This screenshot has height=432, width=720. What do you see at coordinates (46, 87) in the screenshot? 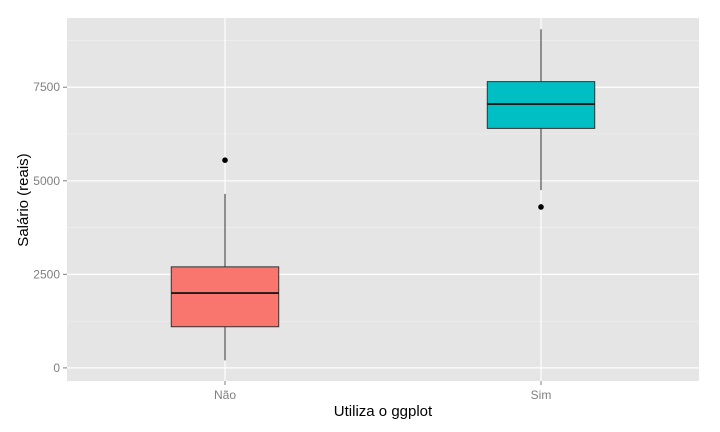
I see `y-tick-label: 7500` at bounding box center [46, 87].